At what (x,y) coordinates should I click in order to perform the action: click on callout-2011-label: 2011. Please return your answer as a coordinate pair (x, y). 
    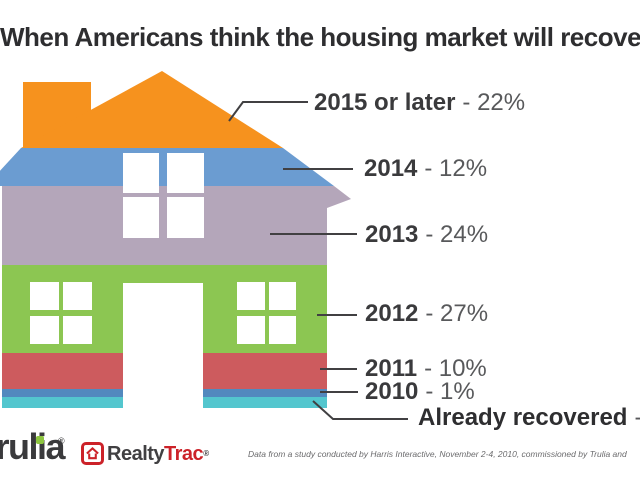
    Looking at the image, I should click on (391, 368).